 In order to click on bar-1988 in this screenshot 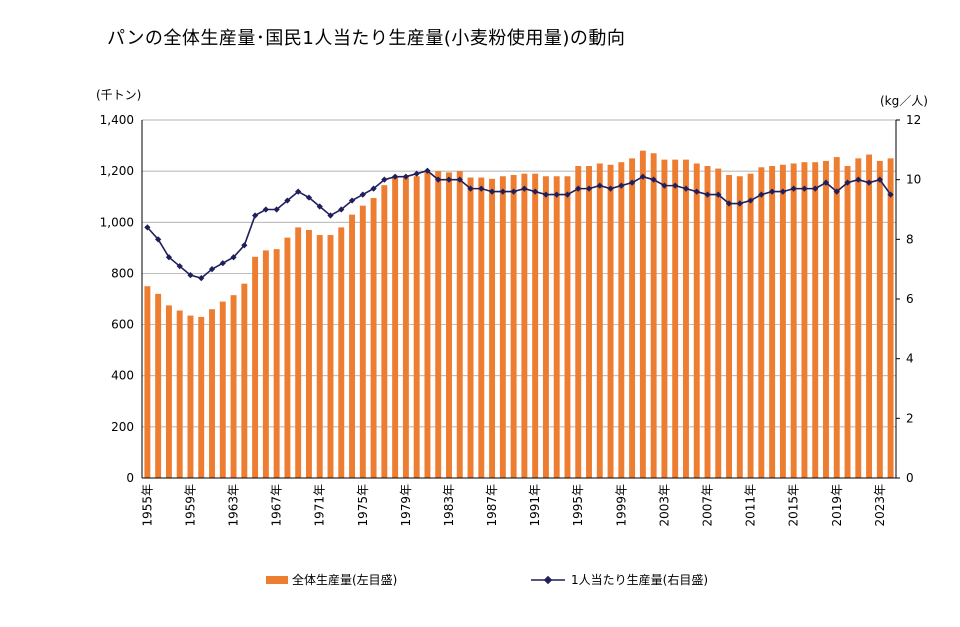, I will do `click(502, 327)`.